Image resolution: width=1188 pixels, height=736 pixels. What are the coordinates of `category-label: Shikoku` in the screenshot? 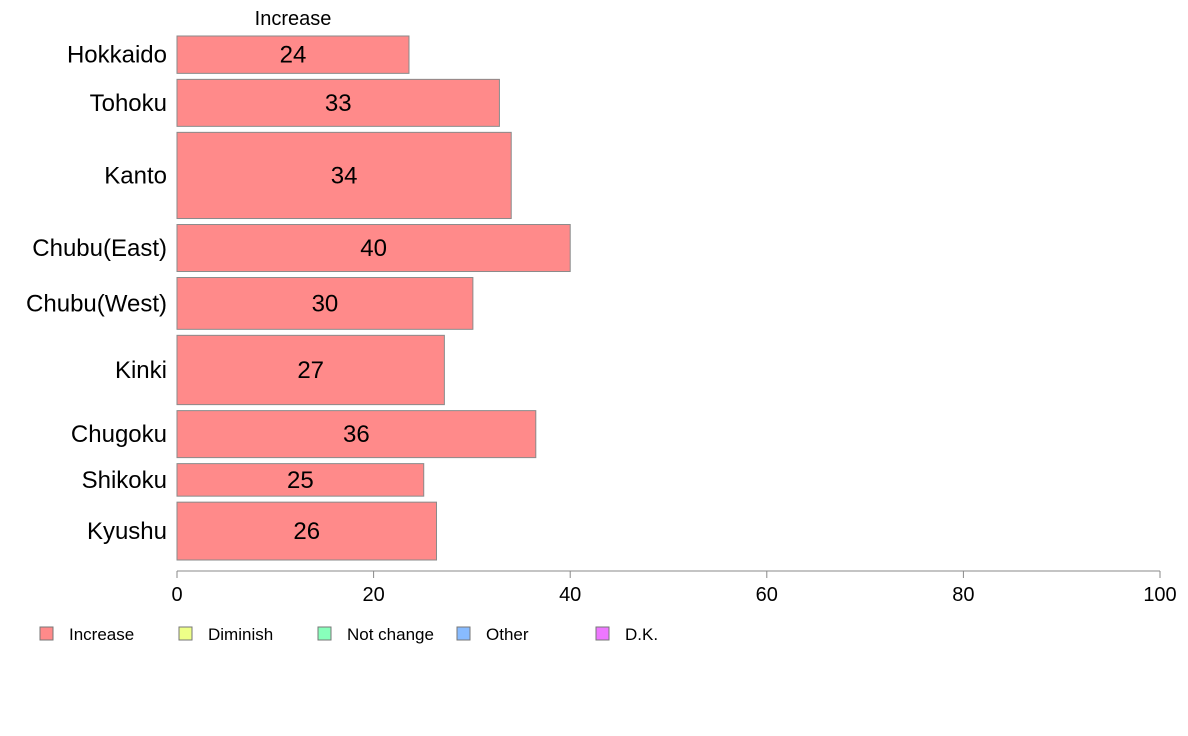 It's located at (124, 480).